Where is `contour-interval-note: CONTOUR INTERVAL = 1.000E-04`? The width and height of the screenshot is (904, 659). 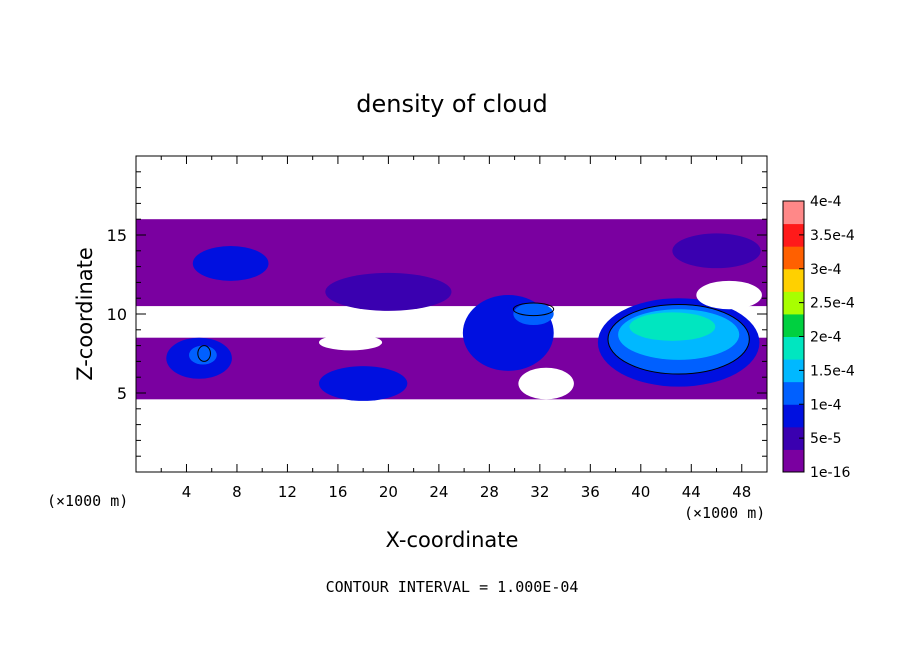 contour-interval-note: CONTOUR INTERVAL = 1.000E-04 is located at coordinates (452, 587).